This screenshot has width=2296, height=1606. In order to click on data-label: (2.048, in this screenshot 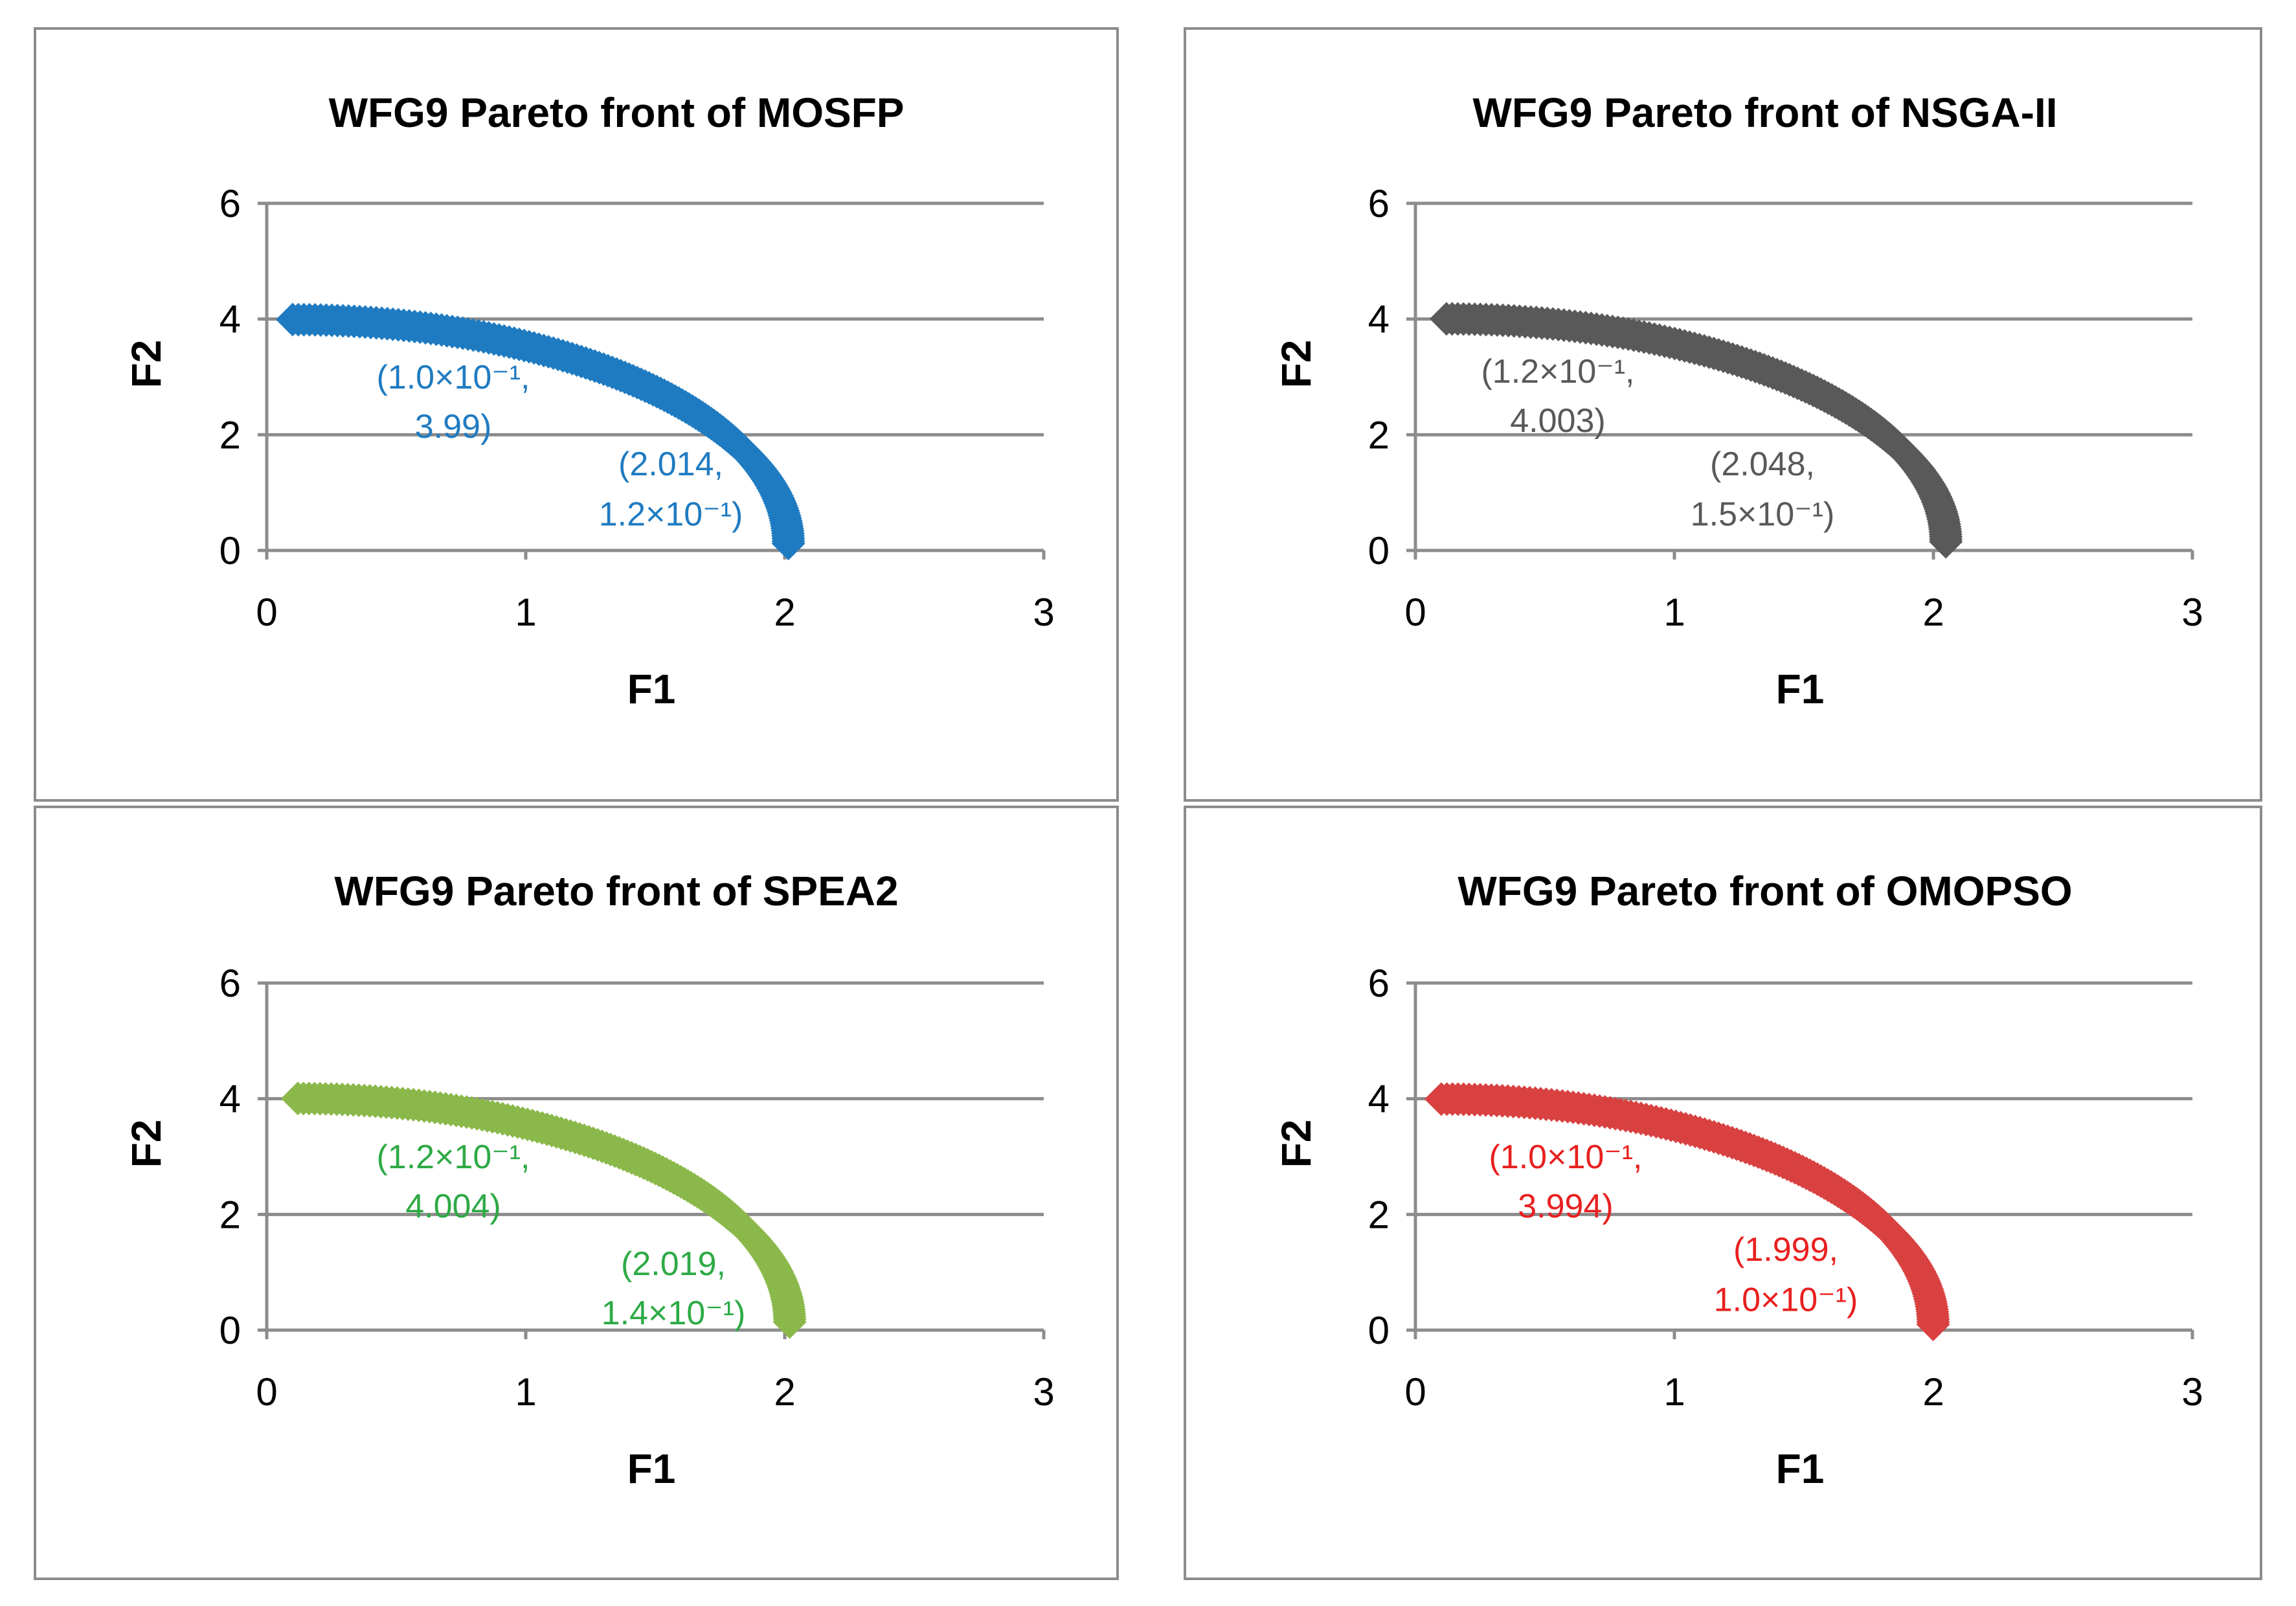, I will do `click(1762, 464)`.